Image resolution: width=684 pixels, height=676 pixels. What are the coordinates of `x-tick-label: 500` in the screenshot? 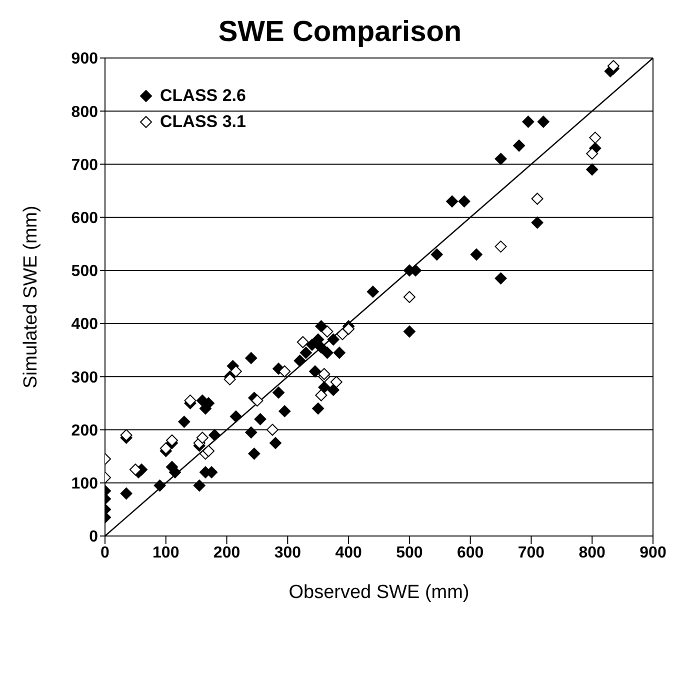 It's located at (409, 553).